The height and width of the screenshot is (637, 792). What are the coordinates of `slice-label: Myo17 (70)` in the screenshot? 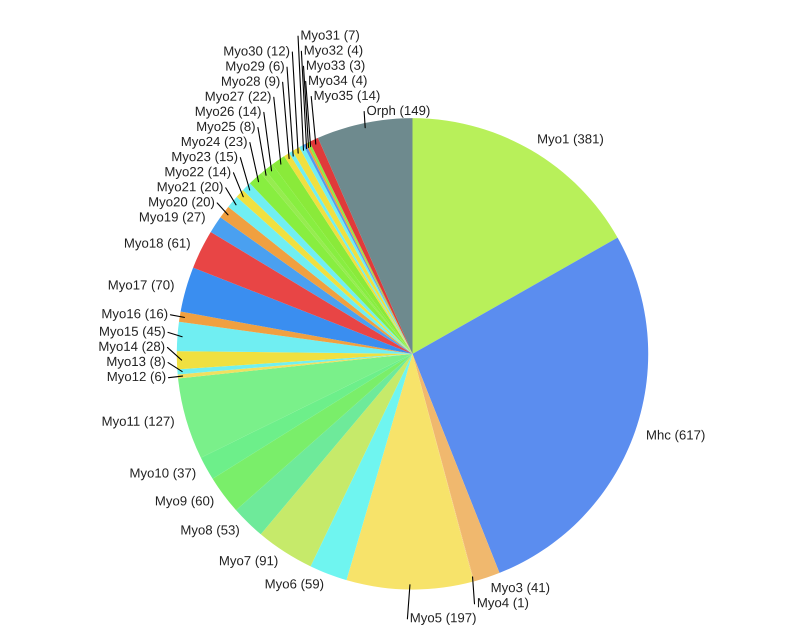 It's located at (141, 286).